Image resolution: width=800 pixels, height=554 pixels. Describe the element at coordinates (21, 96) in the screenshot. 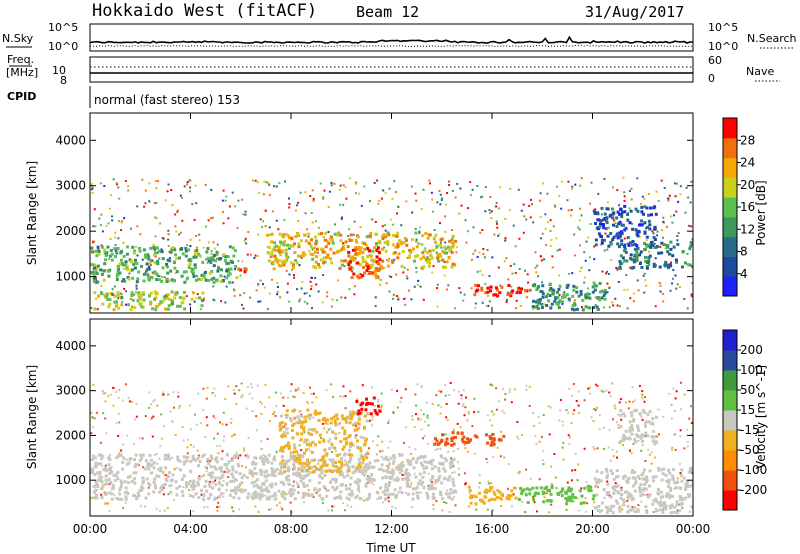

I see `cpid-label: CPID` at that location.